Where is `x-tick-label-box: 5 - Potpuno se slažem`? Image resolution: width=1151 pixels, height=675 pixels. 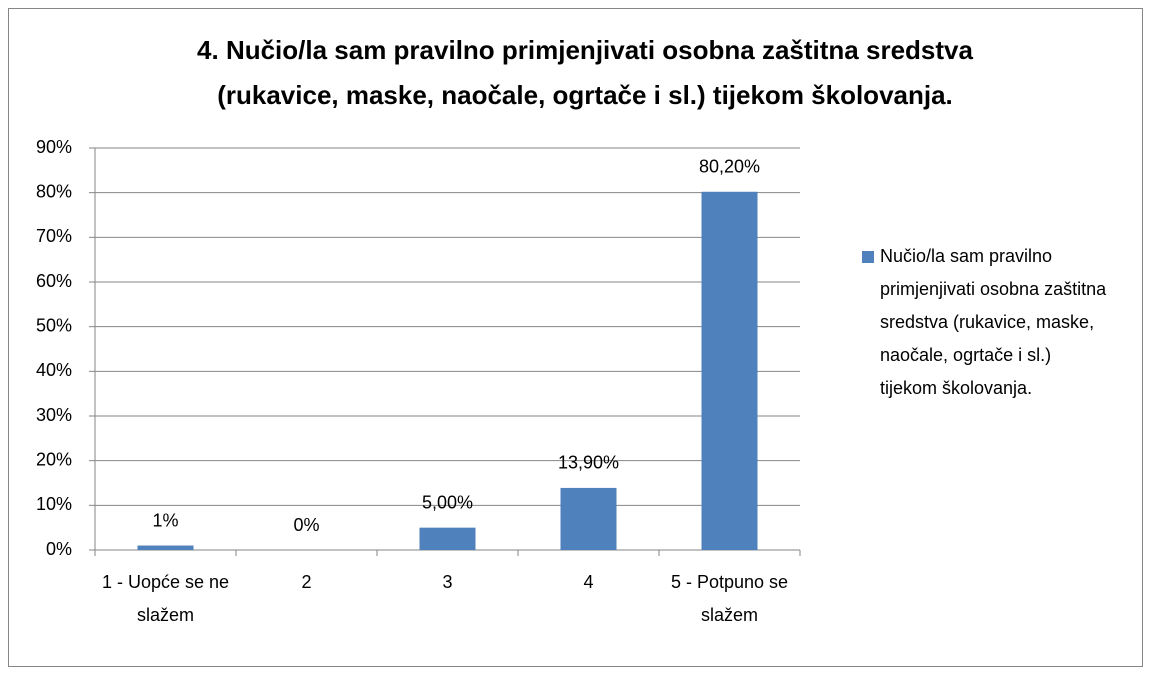
x-tick-label-box: 5 - Potpuno se slažem is located at coordinates (729, 598).